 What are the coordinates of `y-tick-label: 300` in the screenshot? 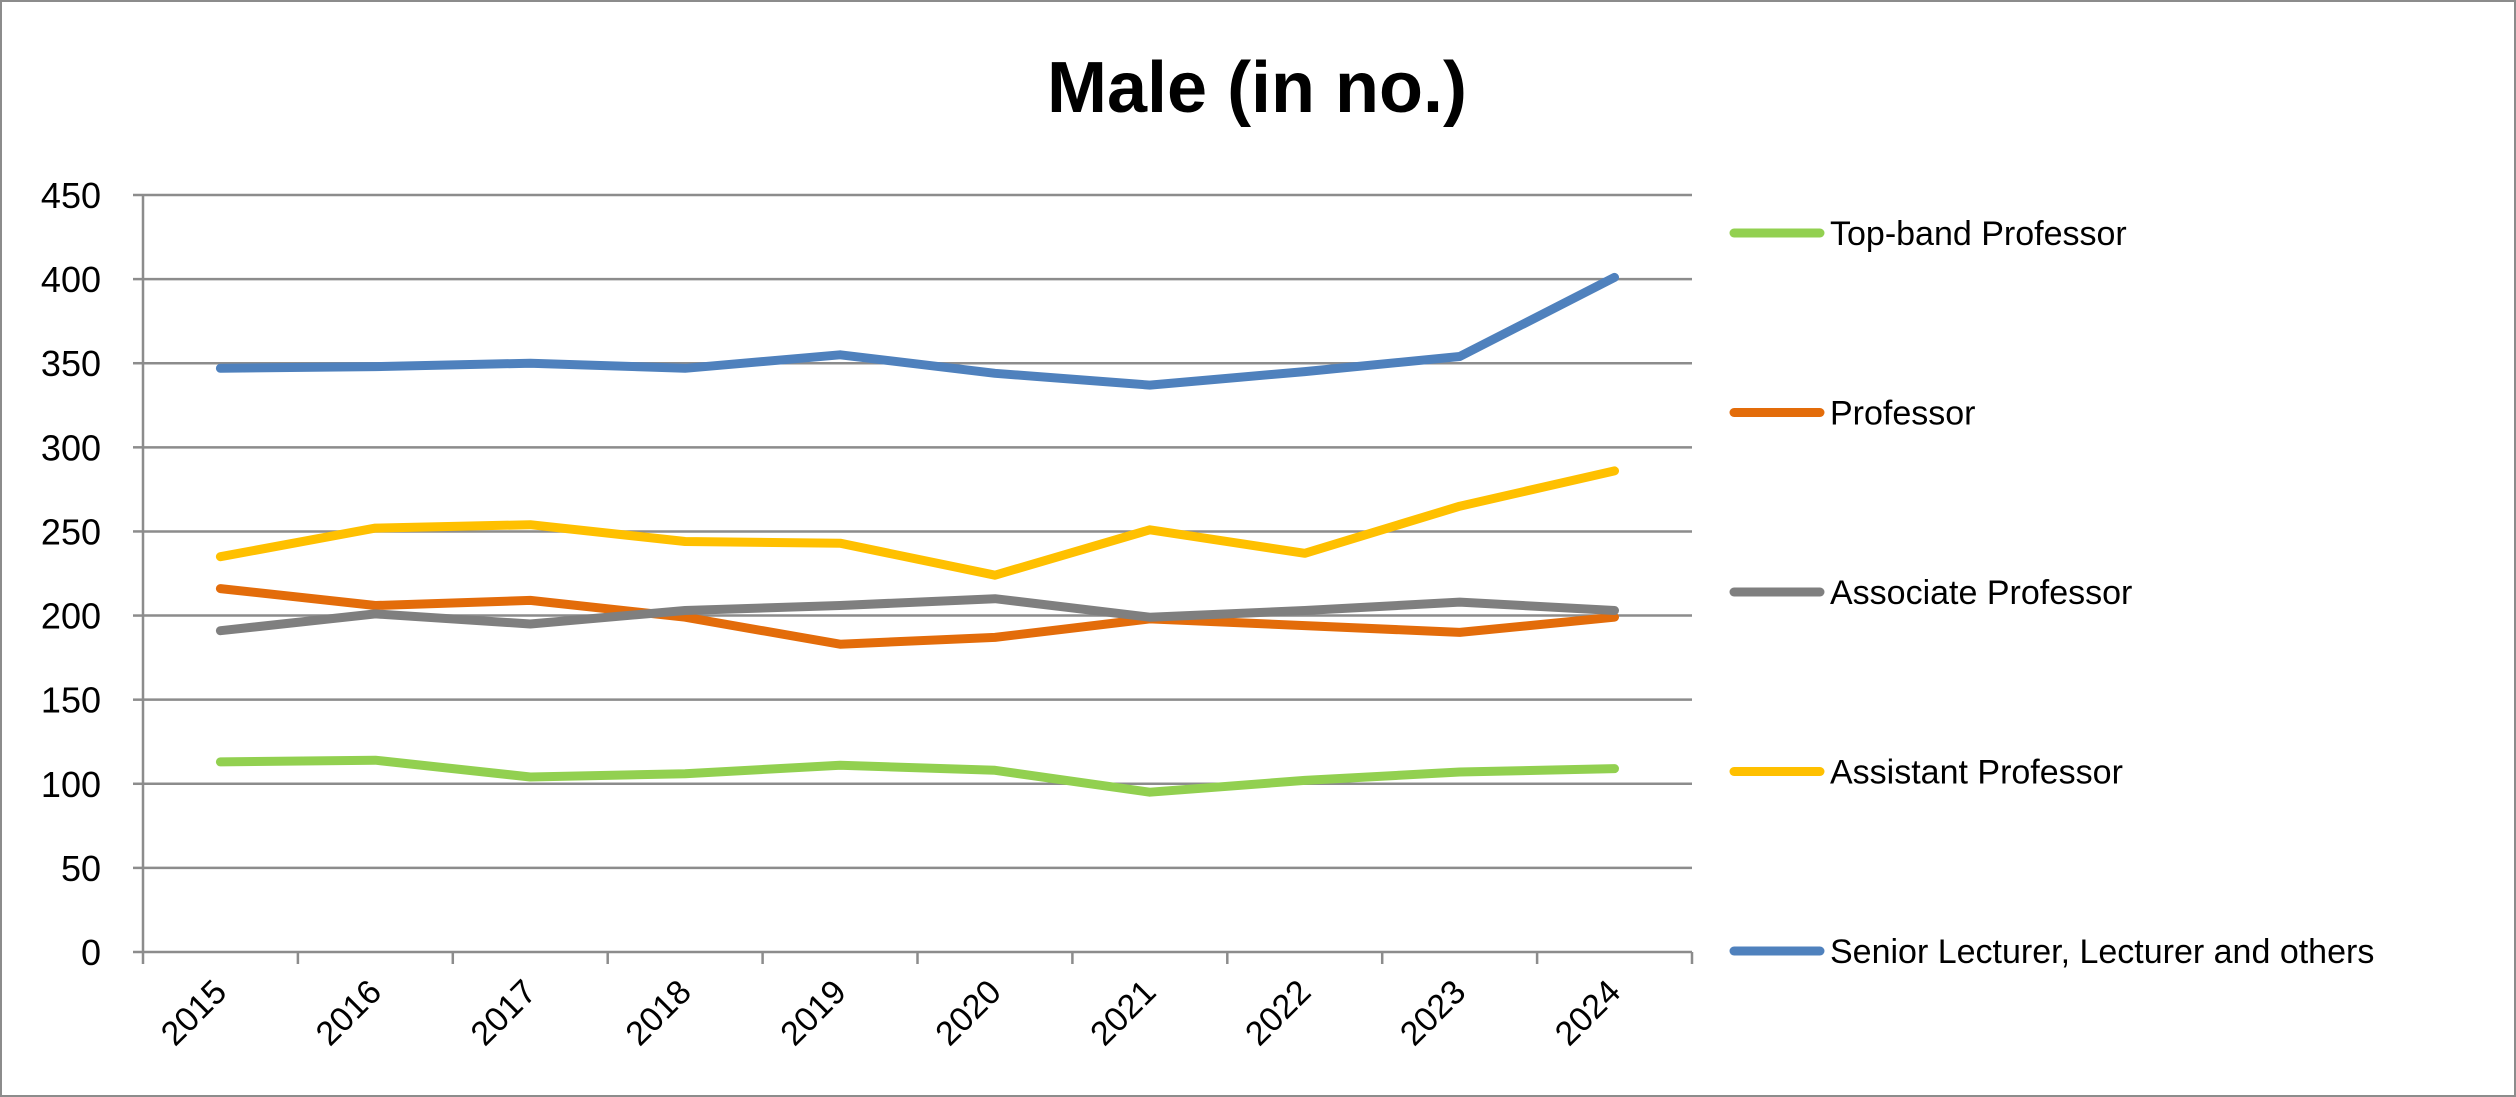 It's located at (71, 447).